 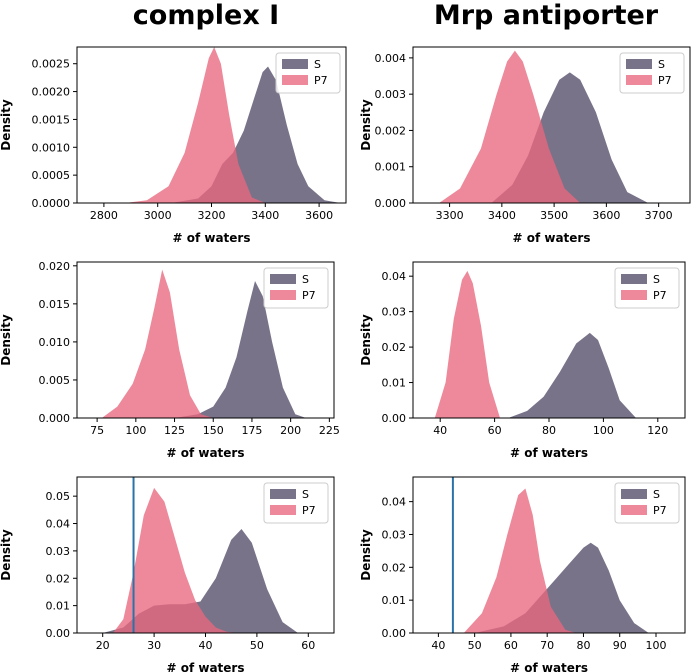 What do you see at coordinates (475, 645) in the screenshot?
I see `mrp-bottom-xtick-label: 50` at bounding box center [475, 645].